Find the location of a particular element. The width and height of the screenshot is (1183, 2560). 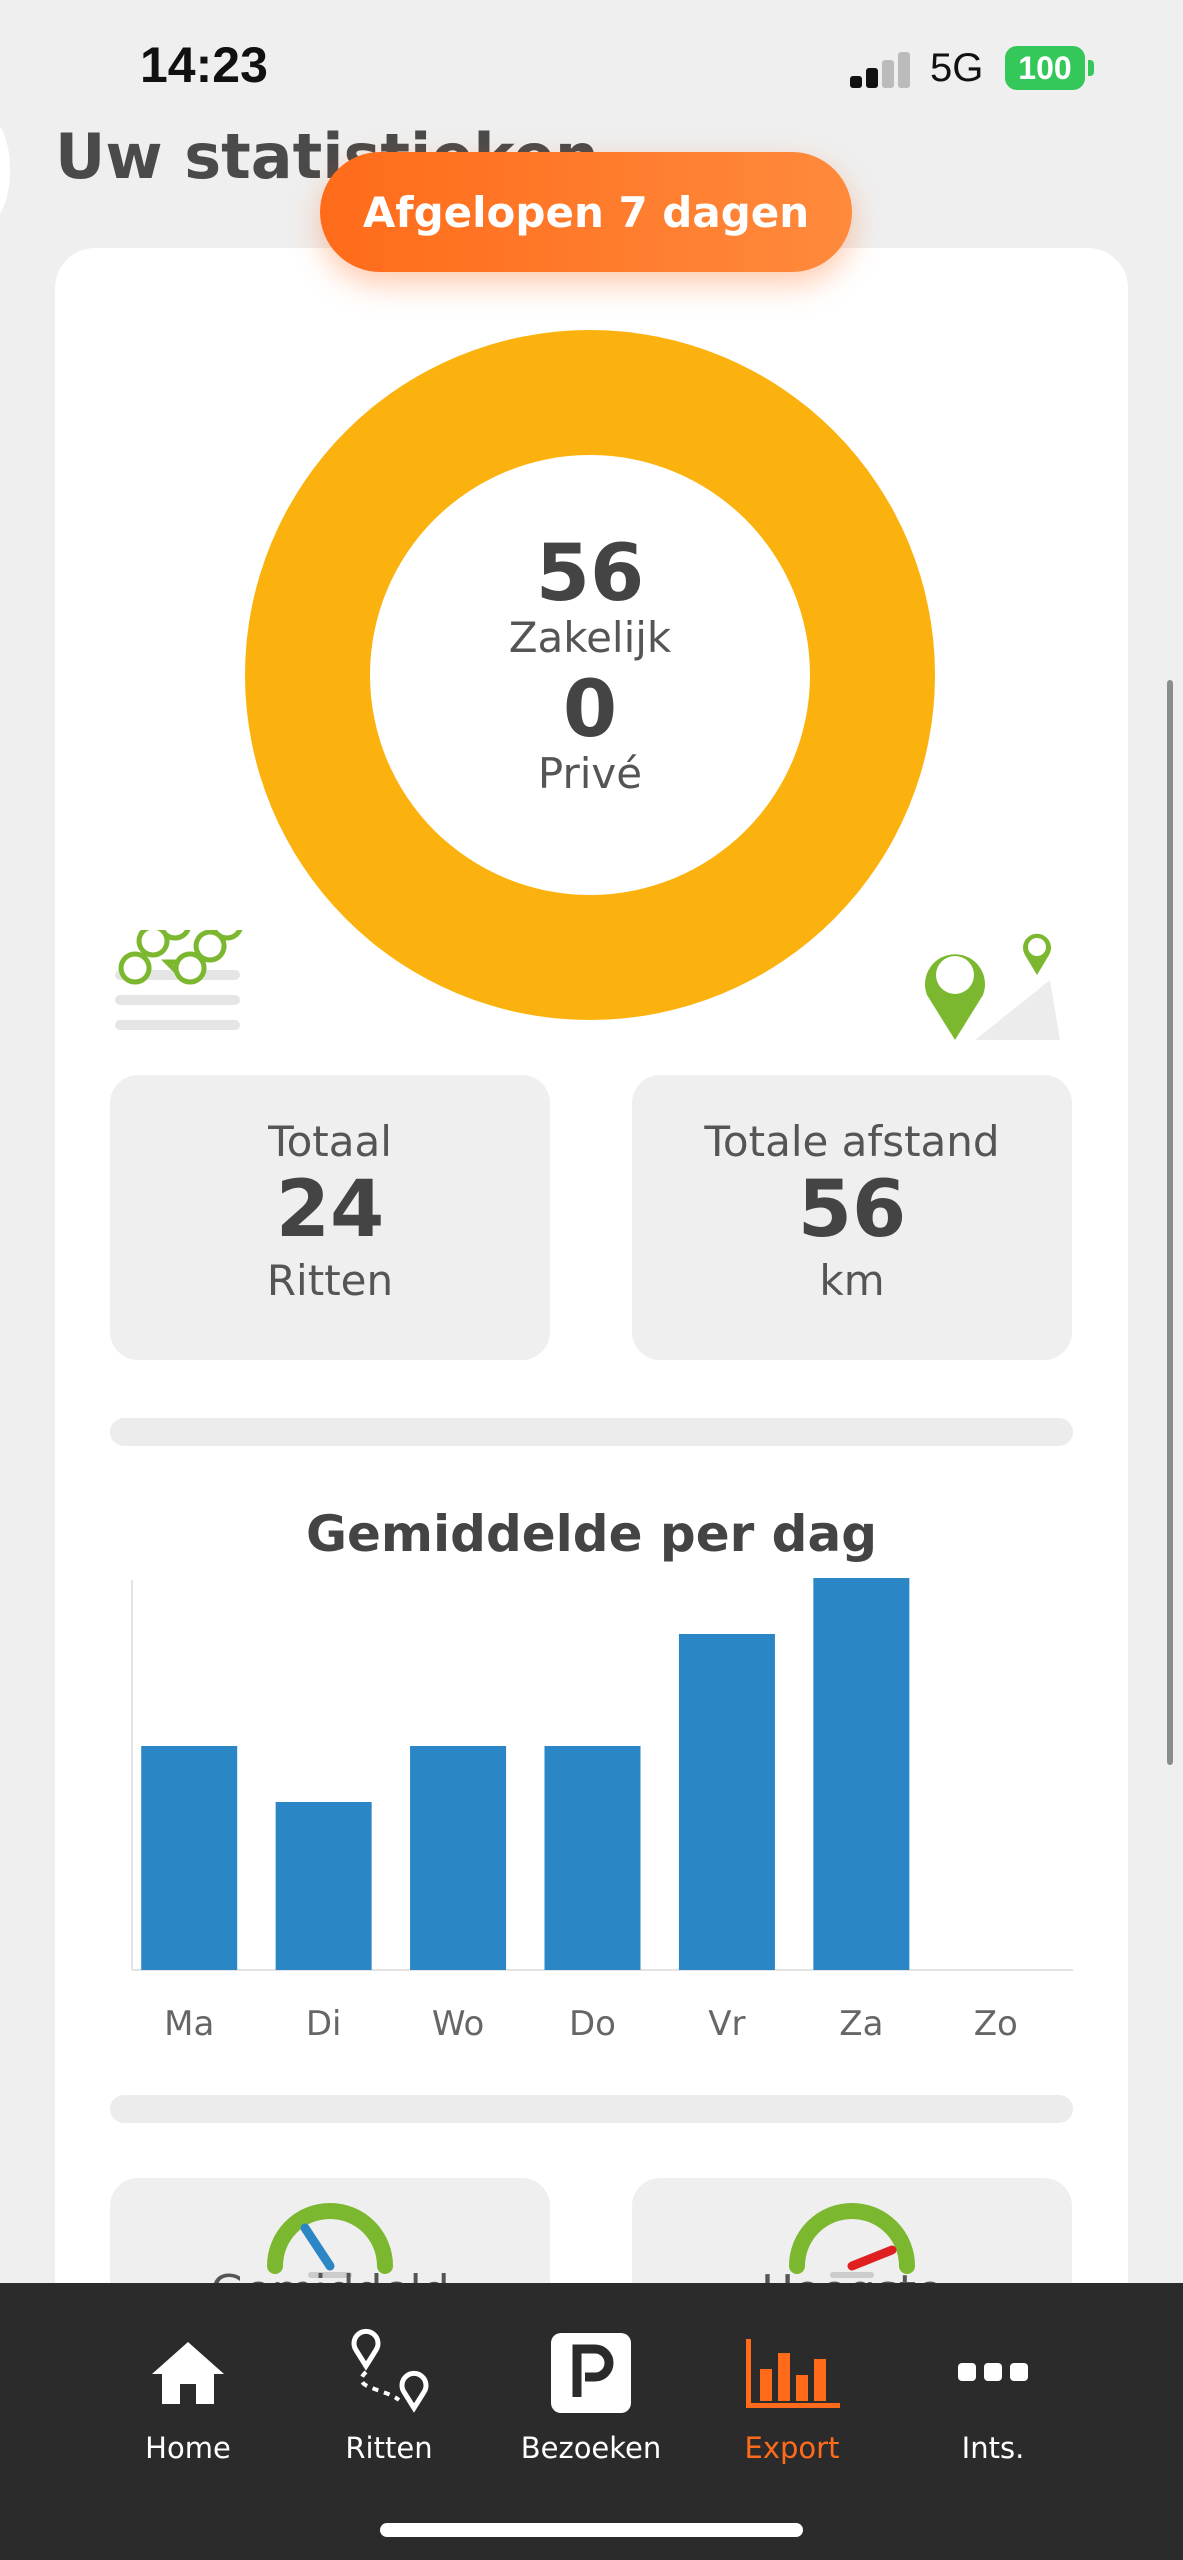

x-tick-label-vr: Vr is located at coordinates (726, 2024).